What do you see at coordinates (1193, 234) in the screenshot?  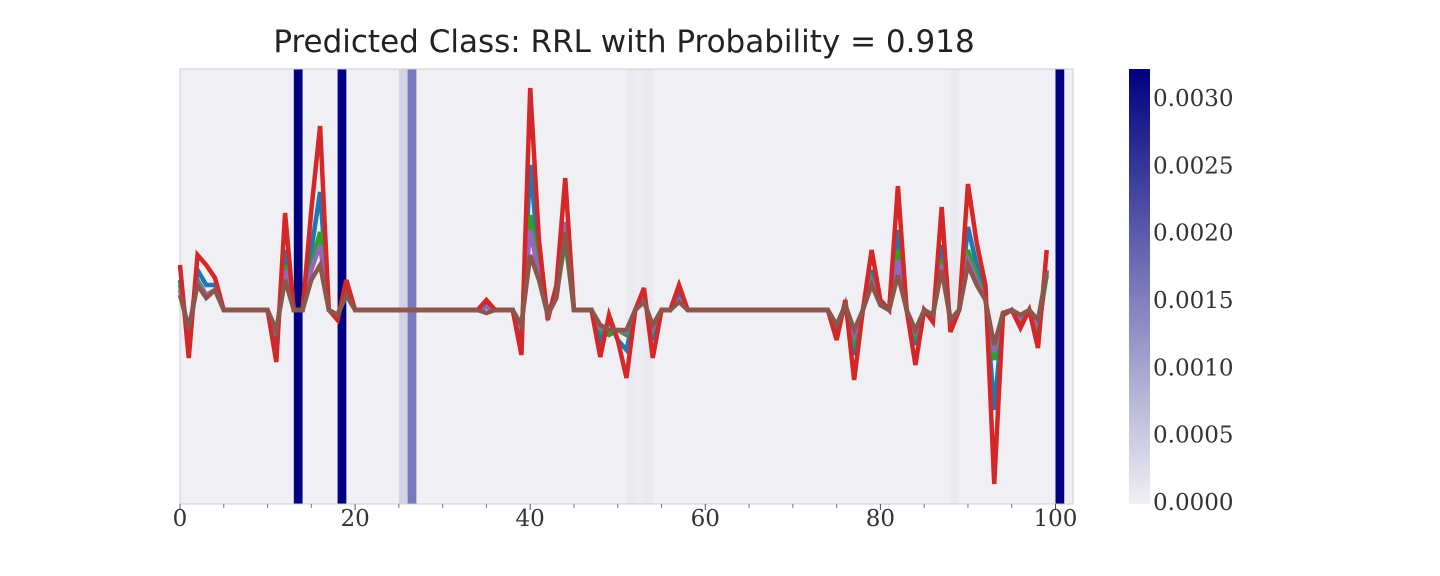 I see `colorbar-tick-label: 0.0020` at bounding box center [1193, 234].